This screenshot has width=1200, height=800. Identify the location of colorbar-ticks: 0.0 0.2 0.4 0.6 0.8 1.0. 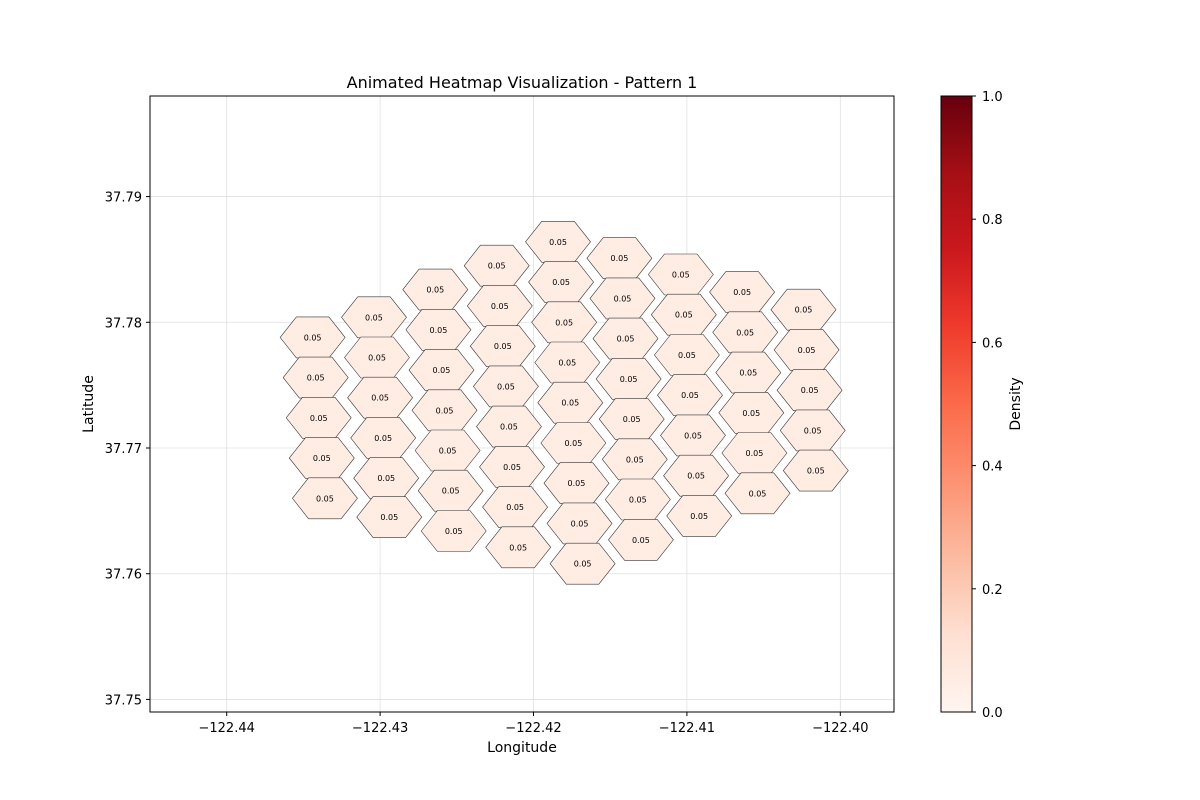
(987, 405).